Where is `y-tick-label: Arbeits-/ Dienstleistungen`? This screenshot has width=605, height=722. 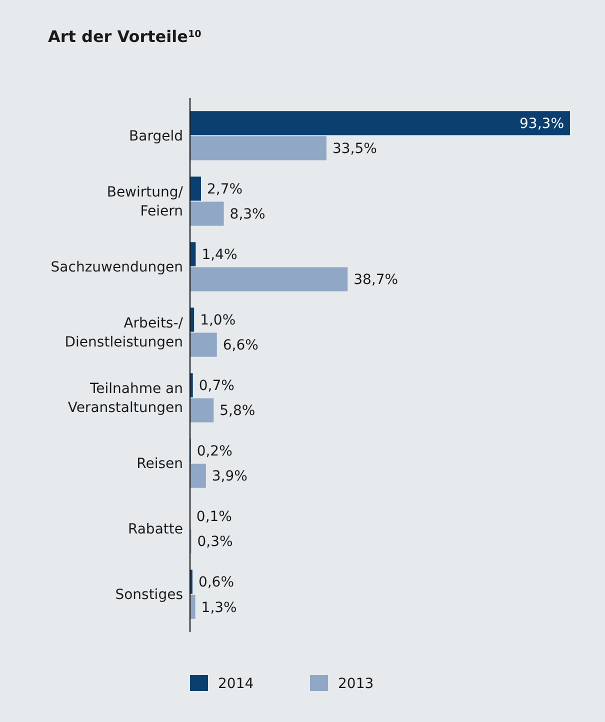
y-tick-label: Arbeits-/ Dienstleistungen is located at coordinates (124, 333).